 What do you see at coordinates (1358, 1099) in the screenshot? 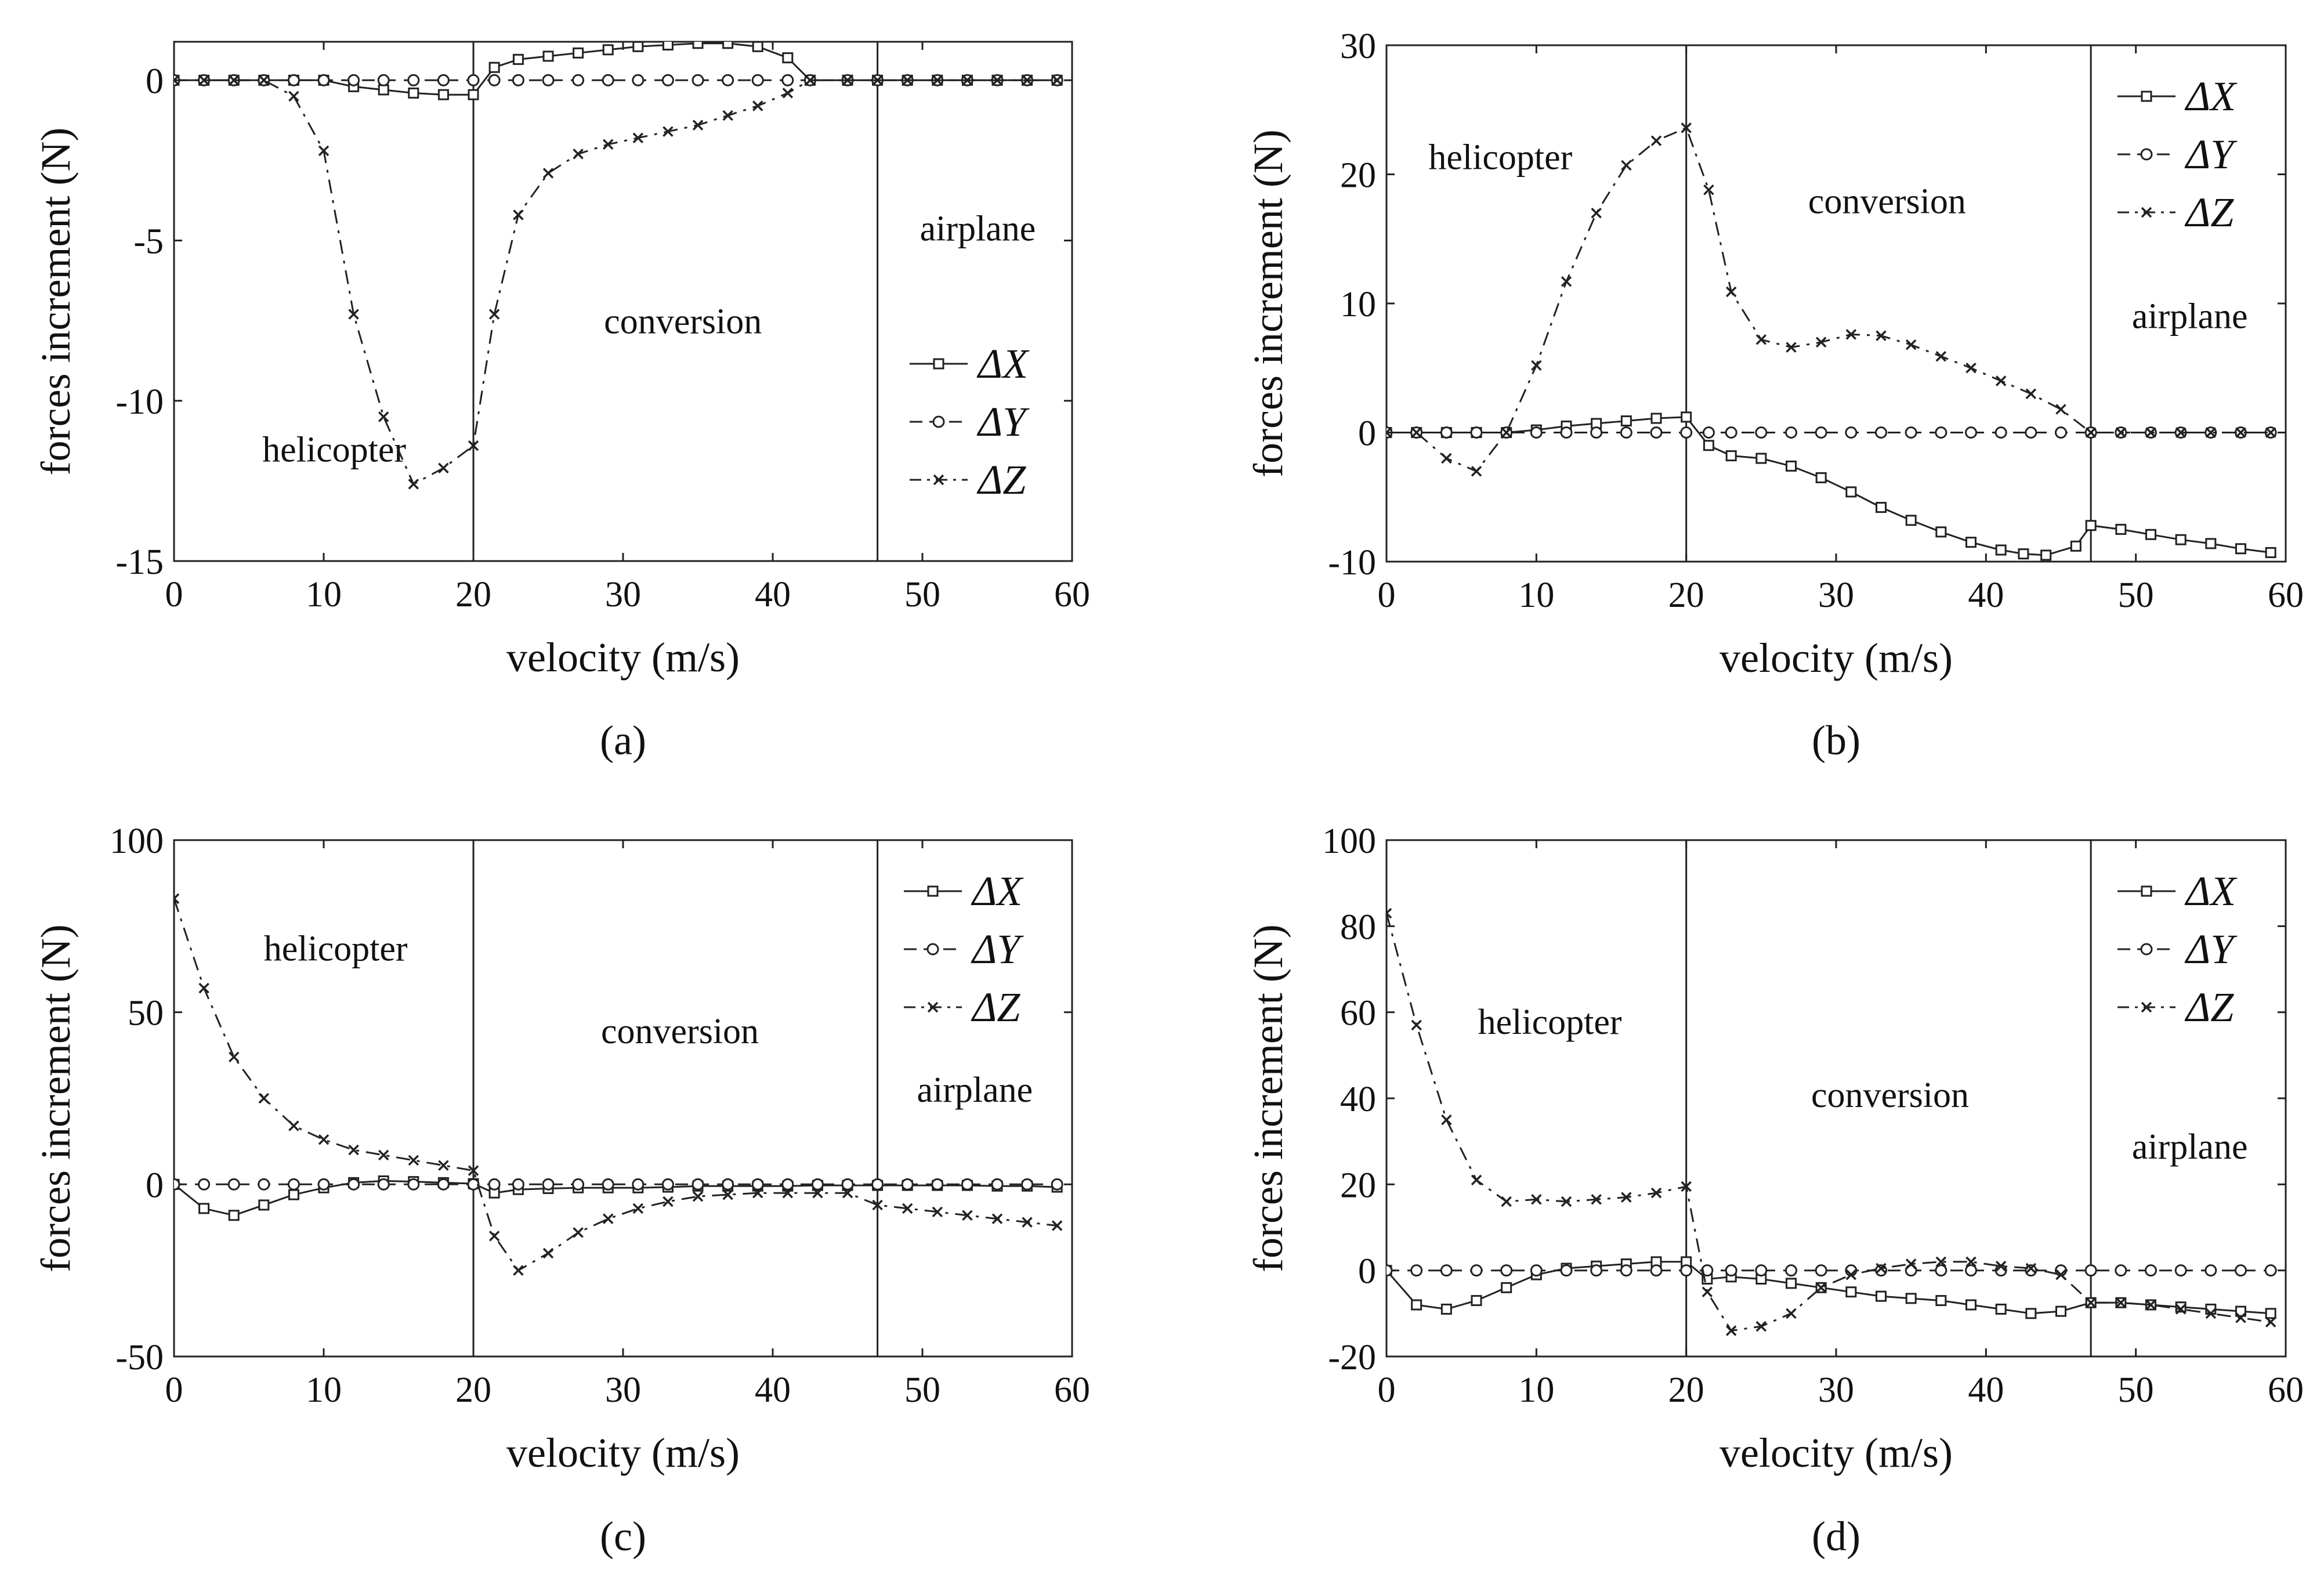
I see `y-tick-label: 40` at bounding box center [1358, 1099].